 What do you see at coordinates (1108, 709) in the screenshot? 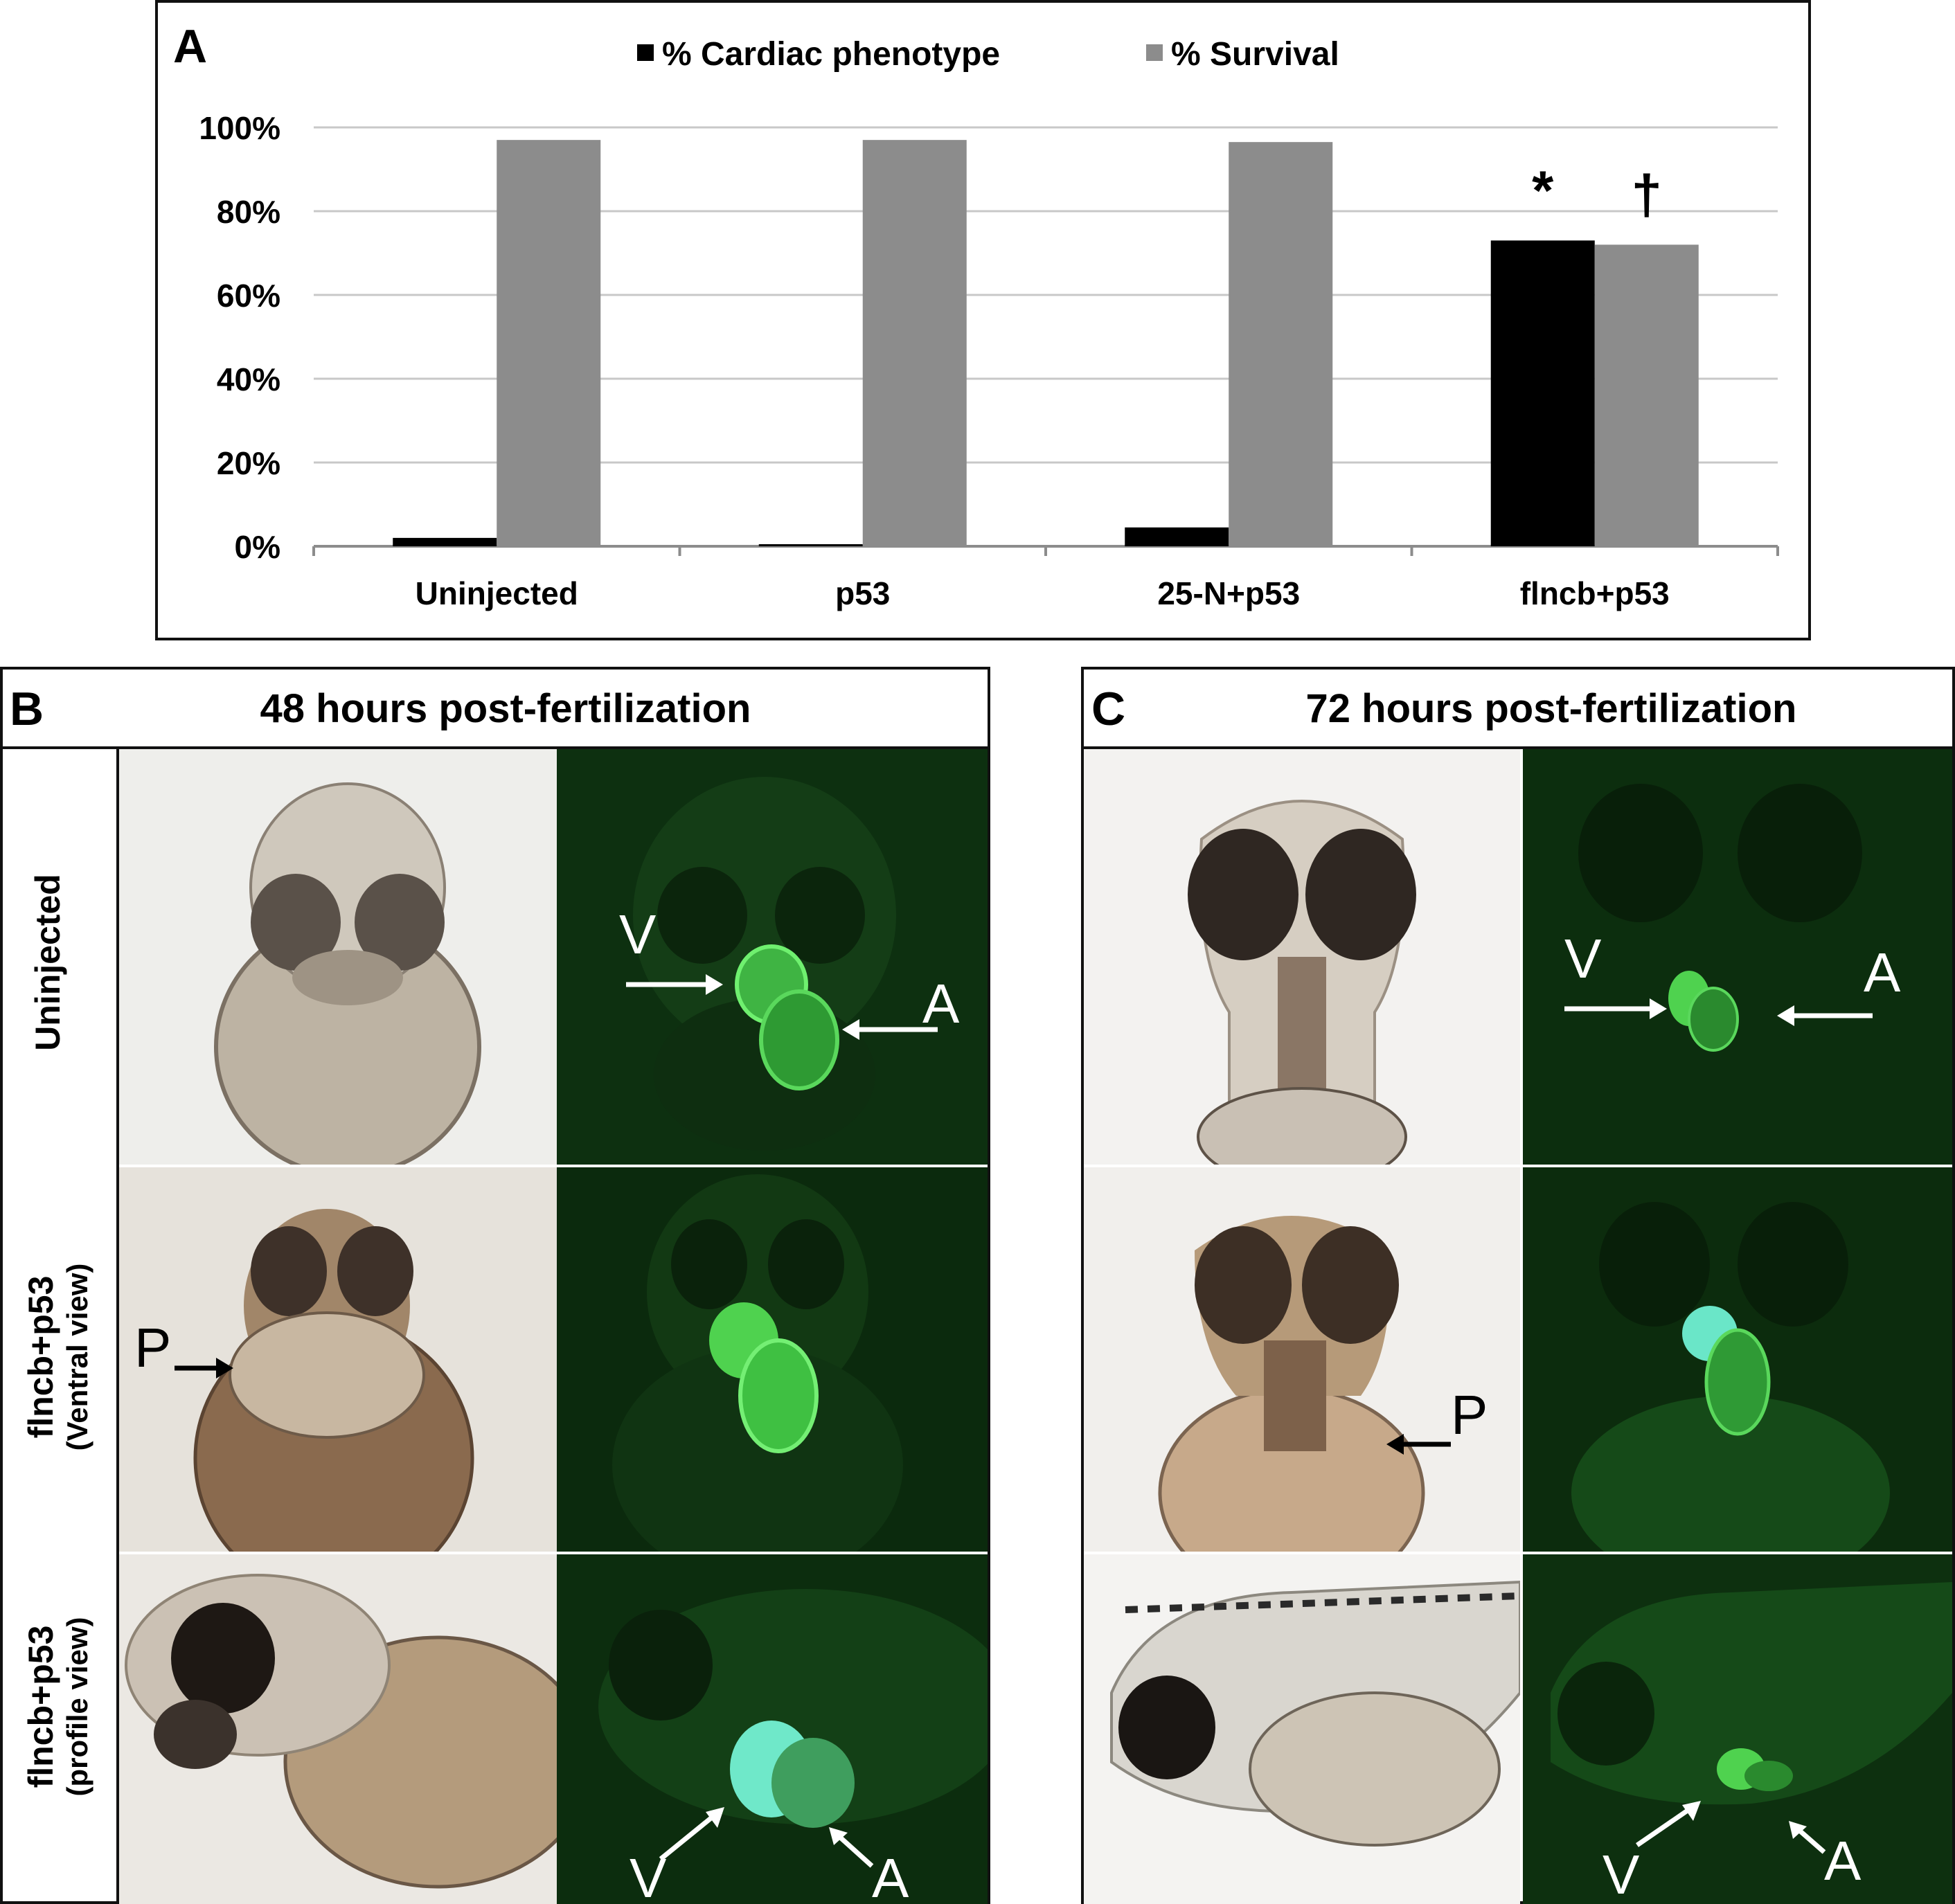
I see `panel-c-letter: C` at bounding box center [1108, 709].